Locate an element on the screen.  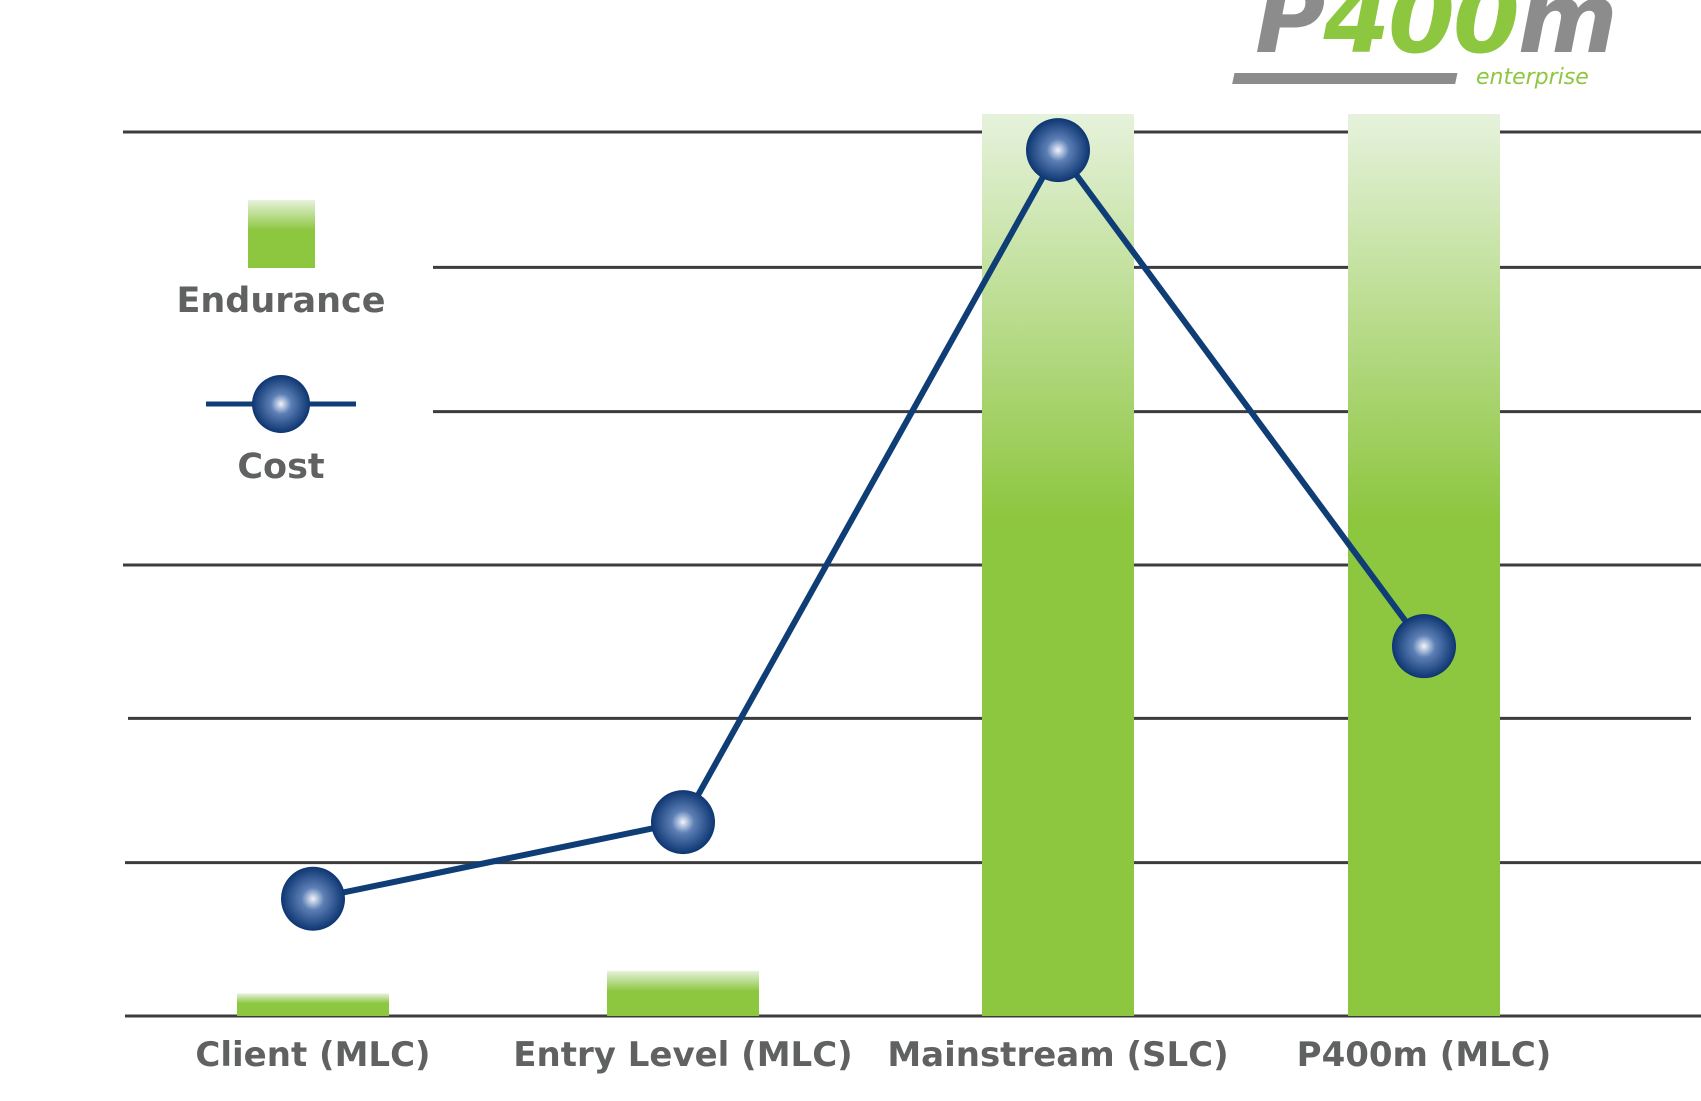
legend-cost-label: Cost is located at coordinates (280, 467).